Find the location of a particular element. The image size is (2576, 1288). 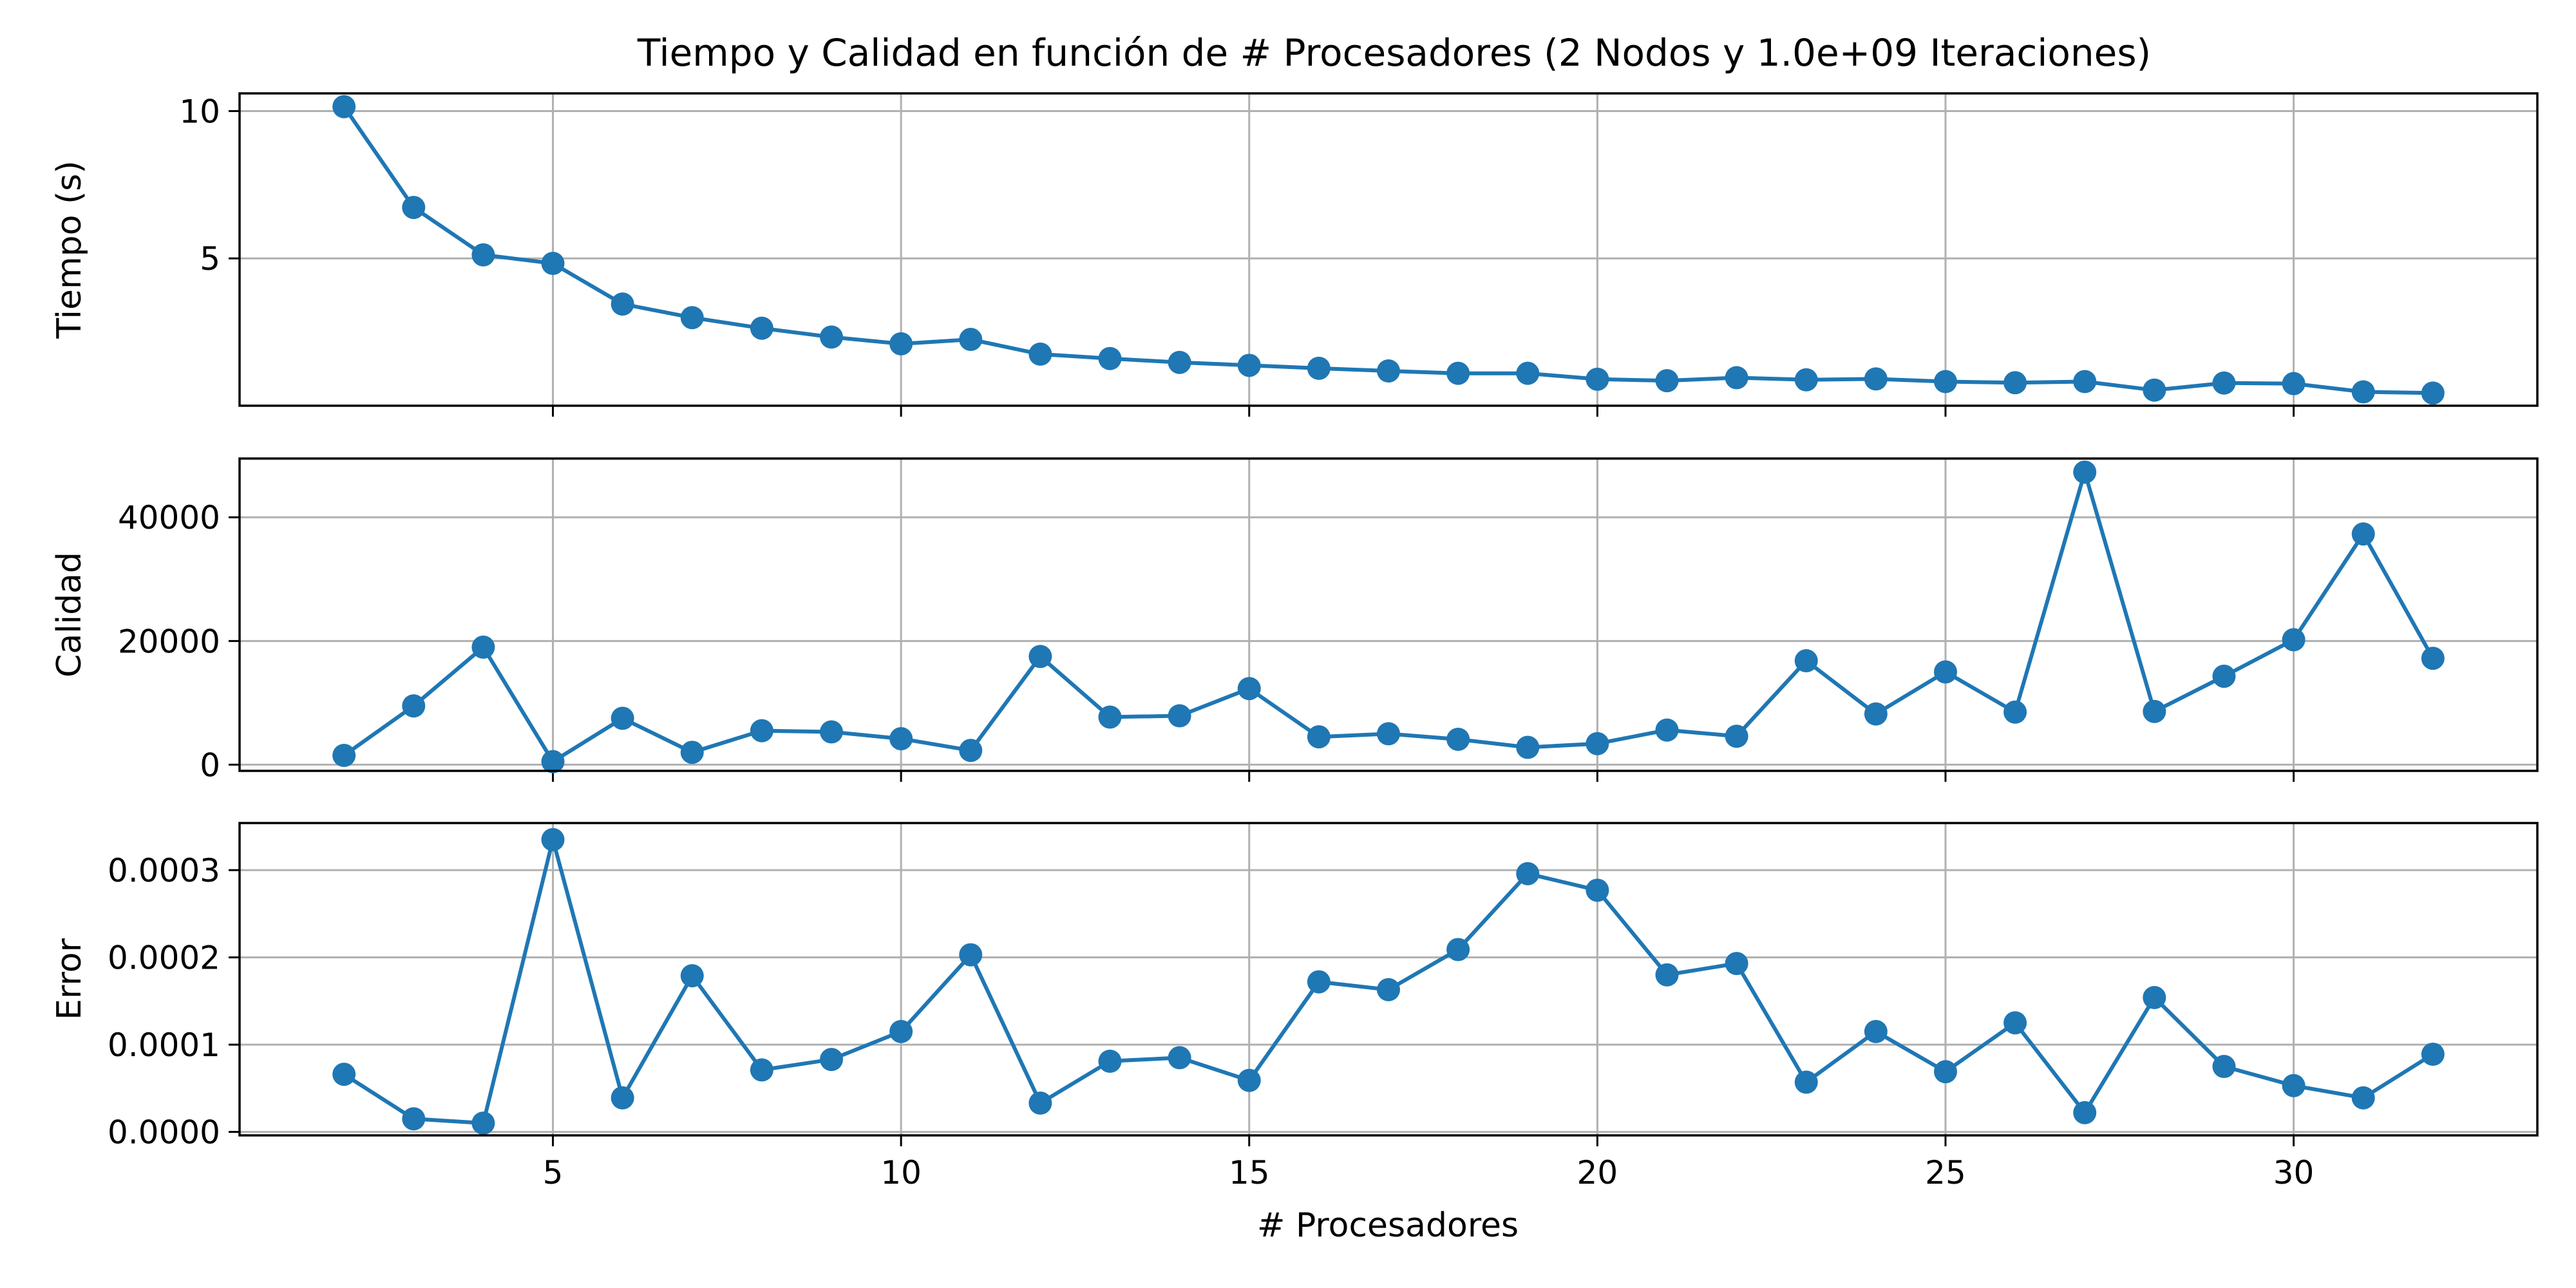

ytick-label-calidad-2: 40000 is located at coordinates (169, 517).